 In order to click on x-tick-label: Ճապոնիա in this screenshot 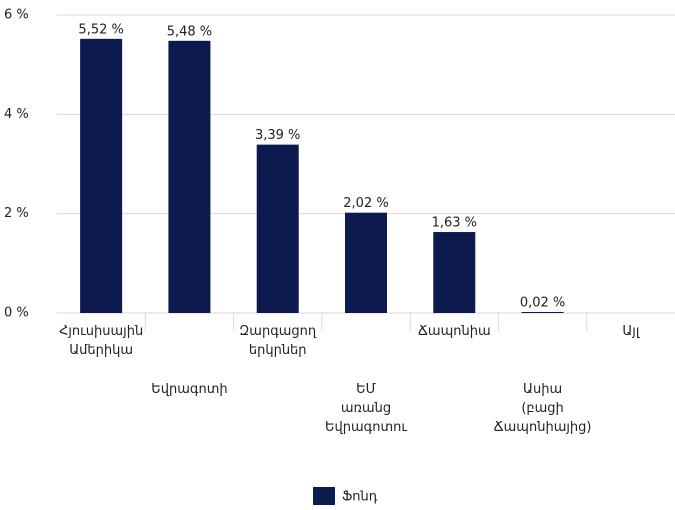, I will do `click(454, 331)`.